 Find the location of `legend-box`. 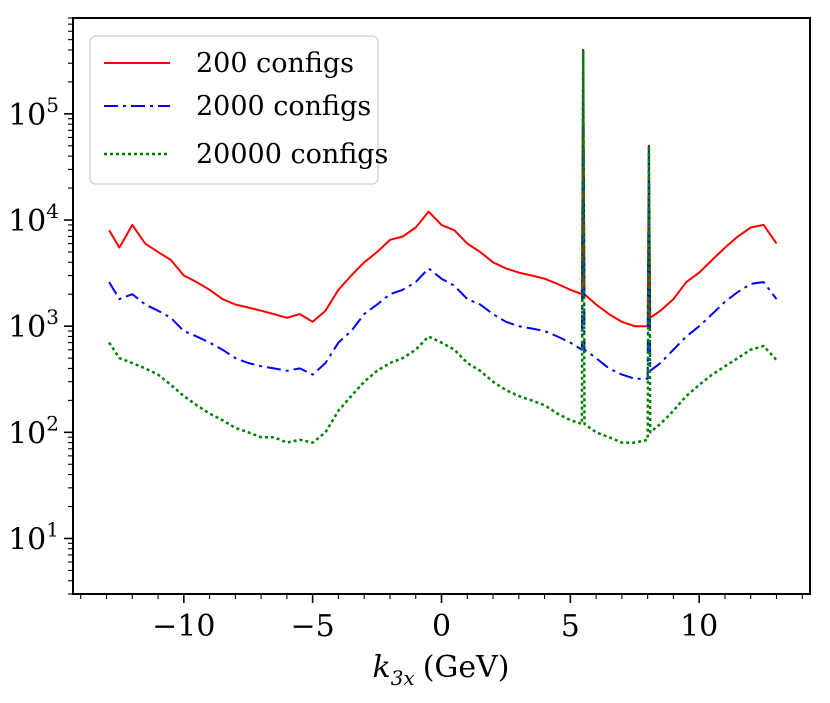

legend-box is located at coordinates (234, 110).